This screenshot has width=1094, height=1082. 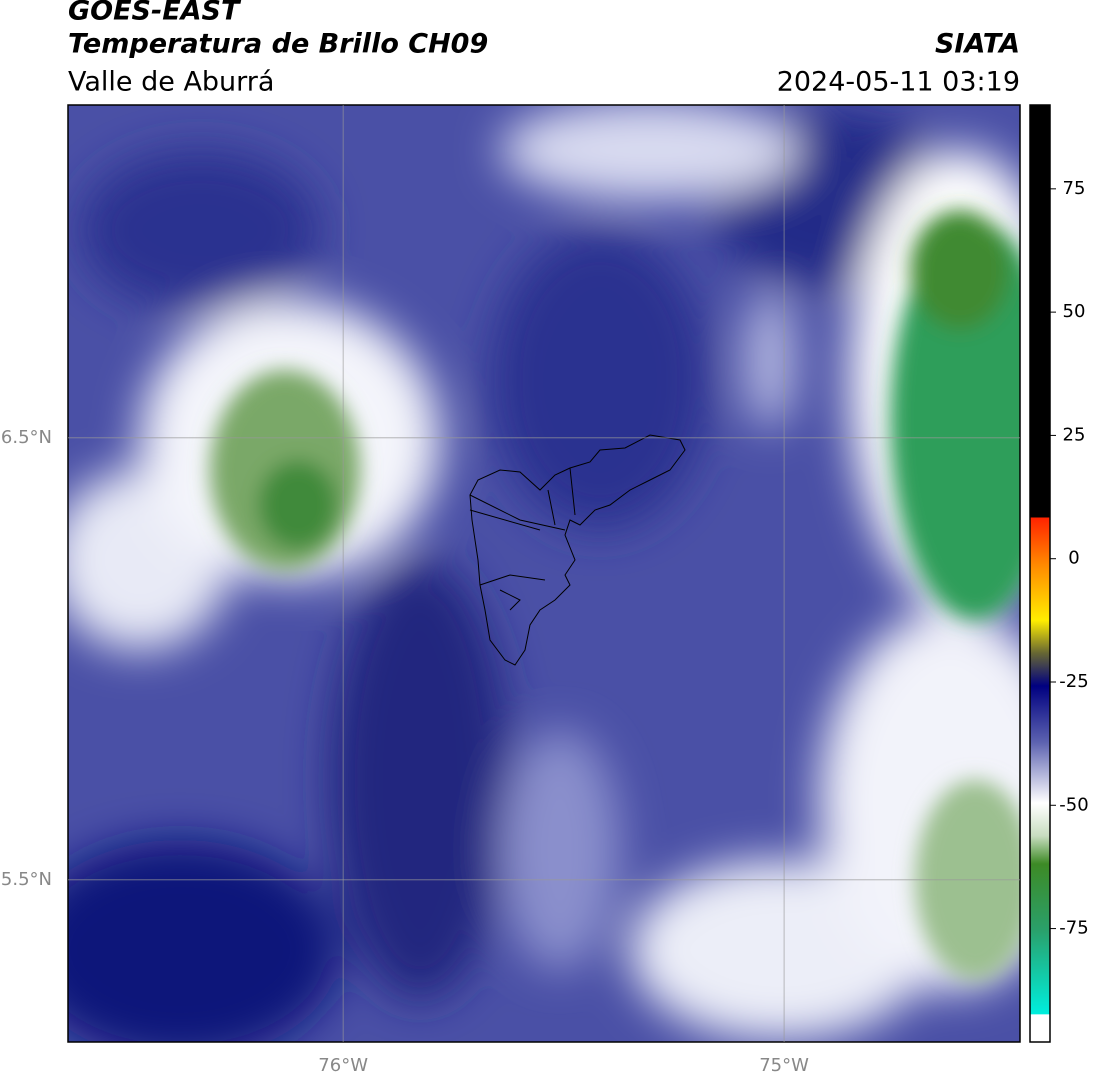 I want to click on x-tick-label: 75°W, so click(x=784, y=1065).